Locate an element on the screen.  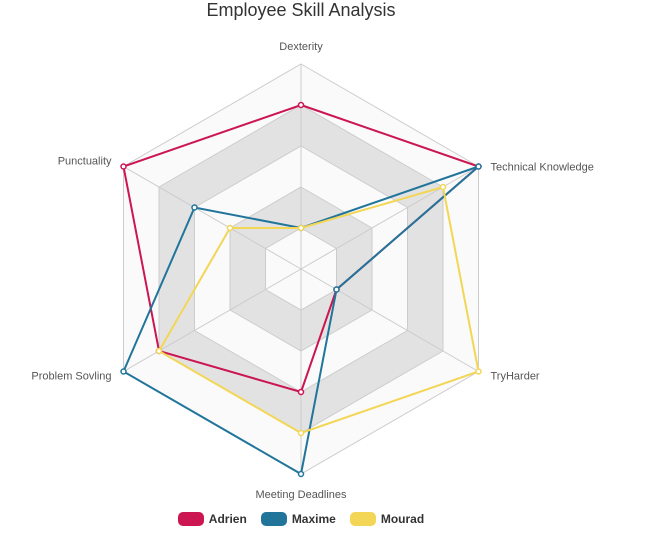
axis-label-5: Punctuality is located at coordinates (85, 162).